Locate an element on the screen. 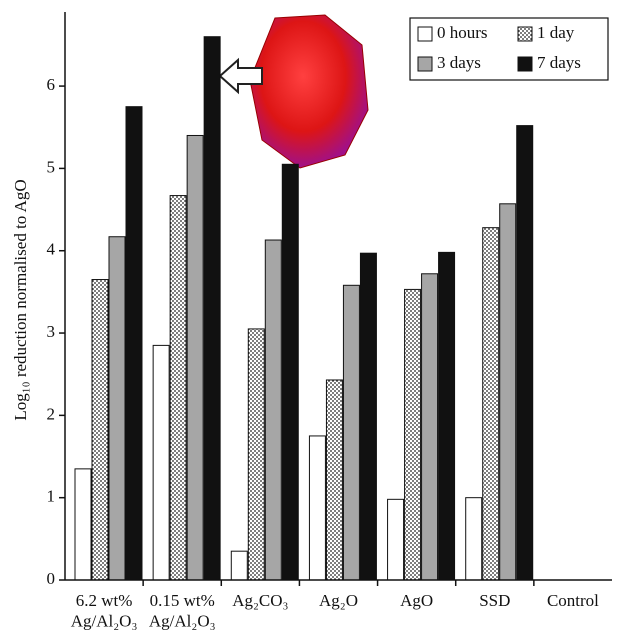  x-tick-label: Control is located at coordinates (573, 600).